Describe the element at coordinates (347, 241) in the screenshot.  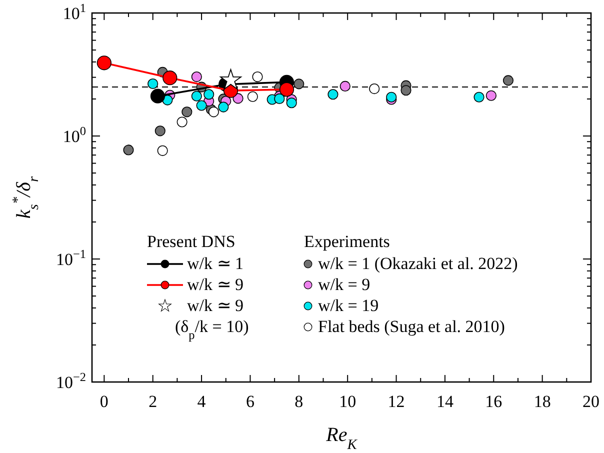
I see `annotation: Experiments` at that location.